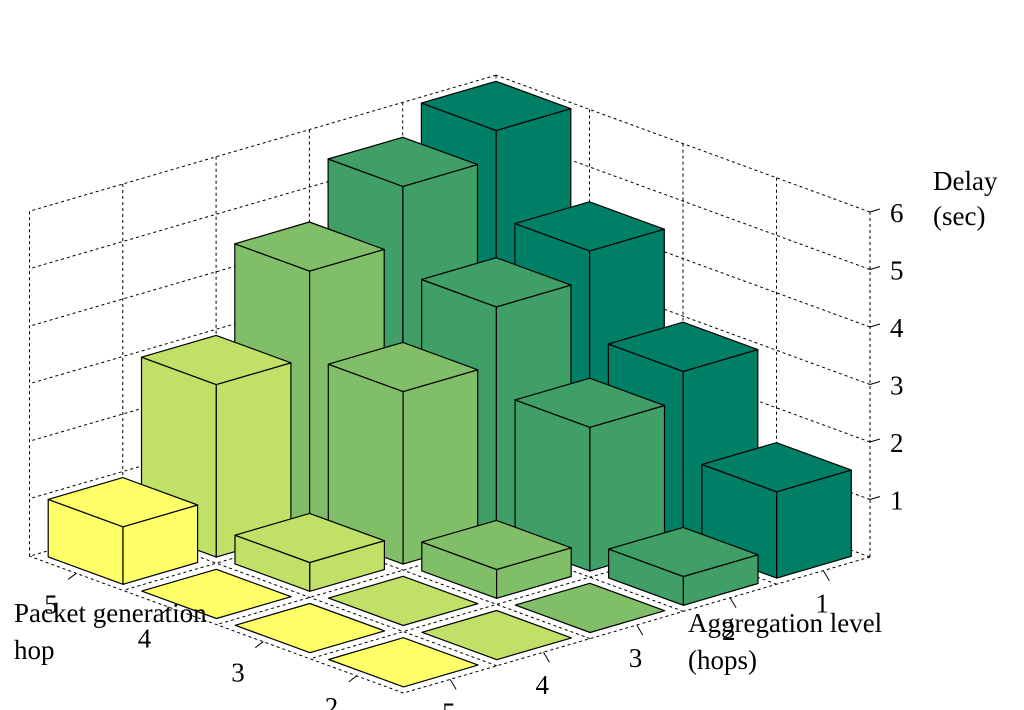 The height and width of the screenshot is (710, 1024). Describe the element at coordinates (965, 181) in the screenshot. I see `zlabel-line-1: Delay` at that location.